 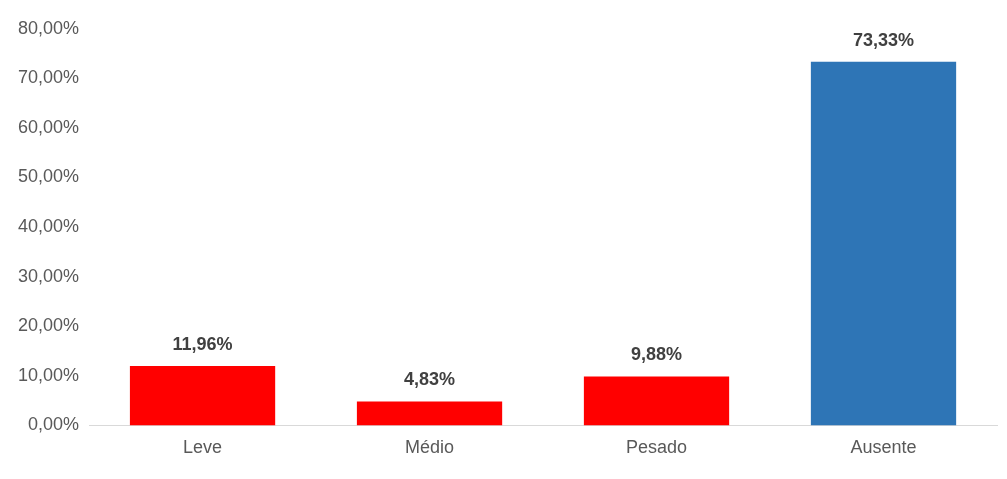 What do you see at coordinates (883, 39) in the screenshot?
I see `data-label: 73,33%` at bounding box center [883, 39].